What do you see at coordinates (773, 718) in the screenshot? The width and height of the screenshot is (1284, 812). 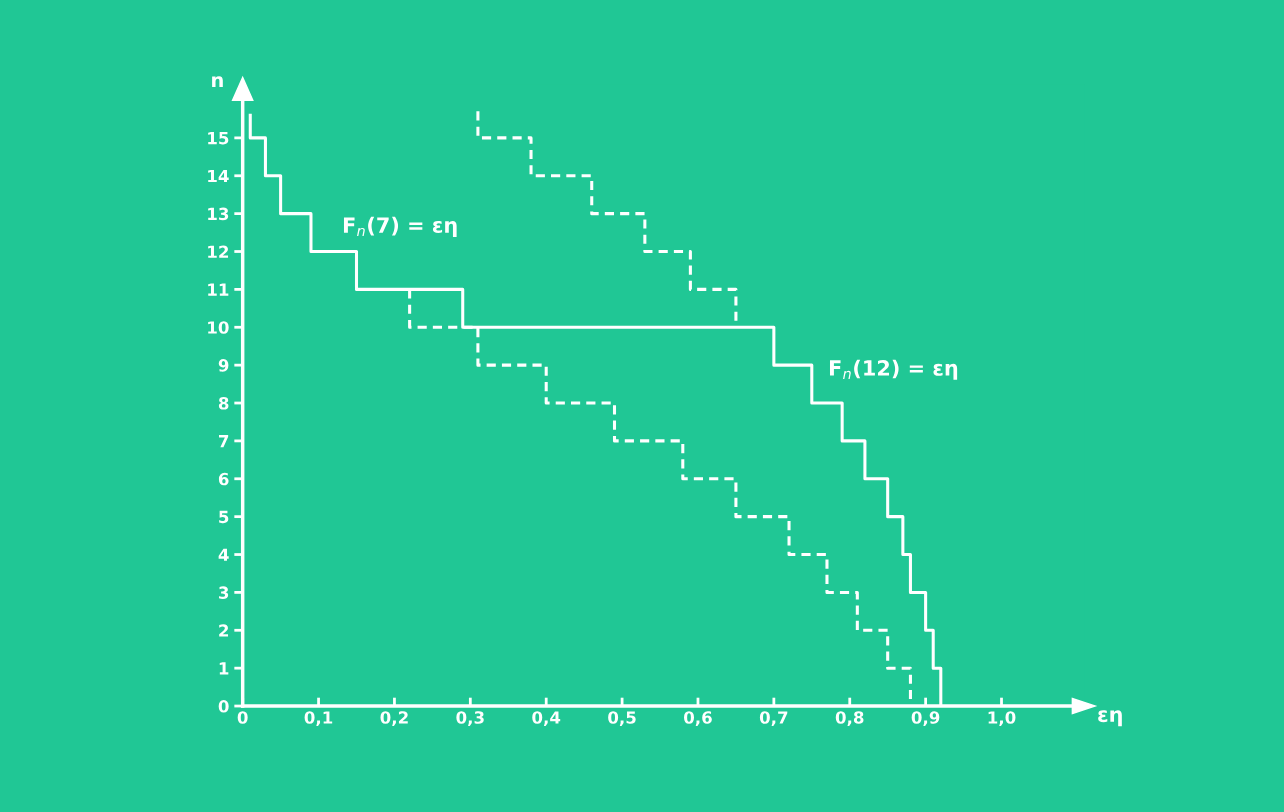 I see `x-tick-label: 0,7` at bounding box center [773, 718].